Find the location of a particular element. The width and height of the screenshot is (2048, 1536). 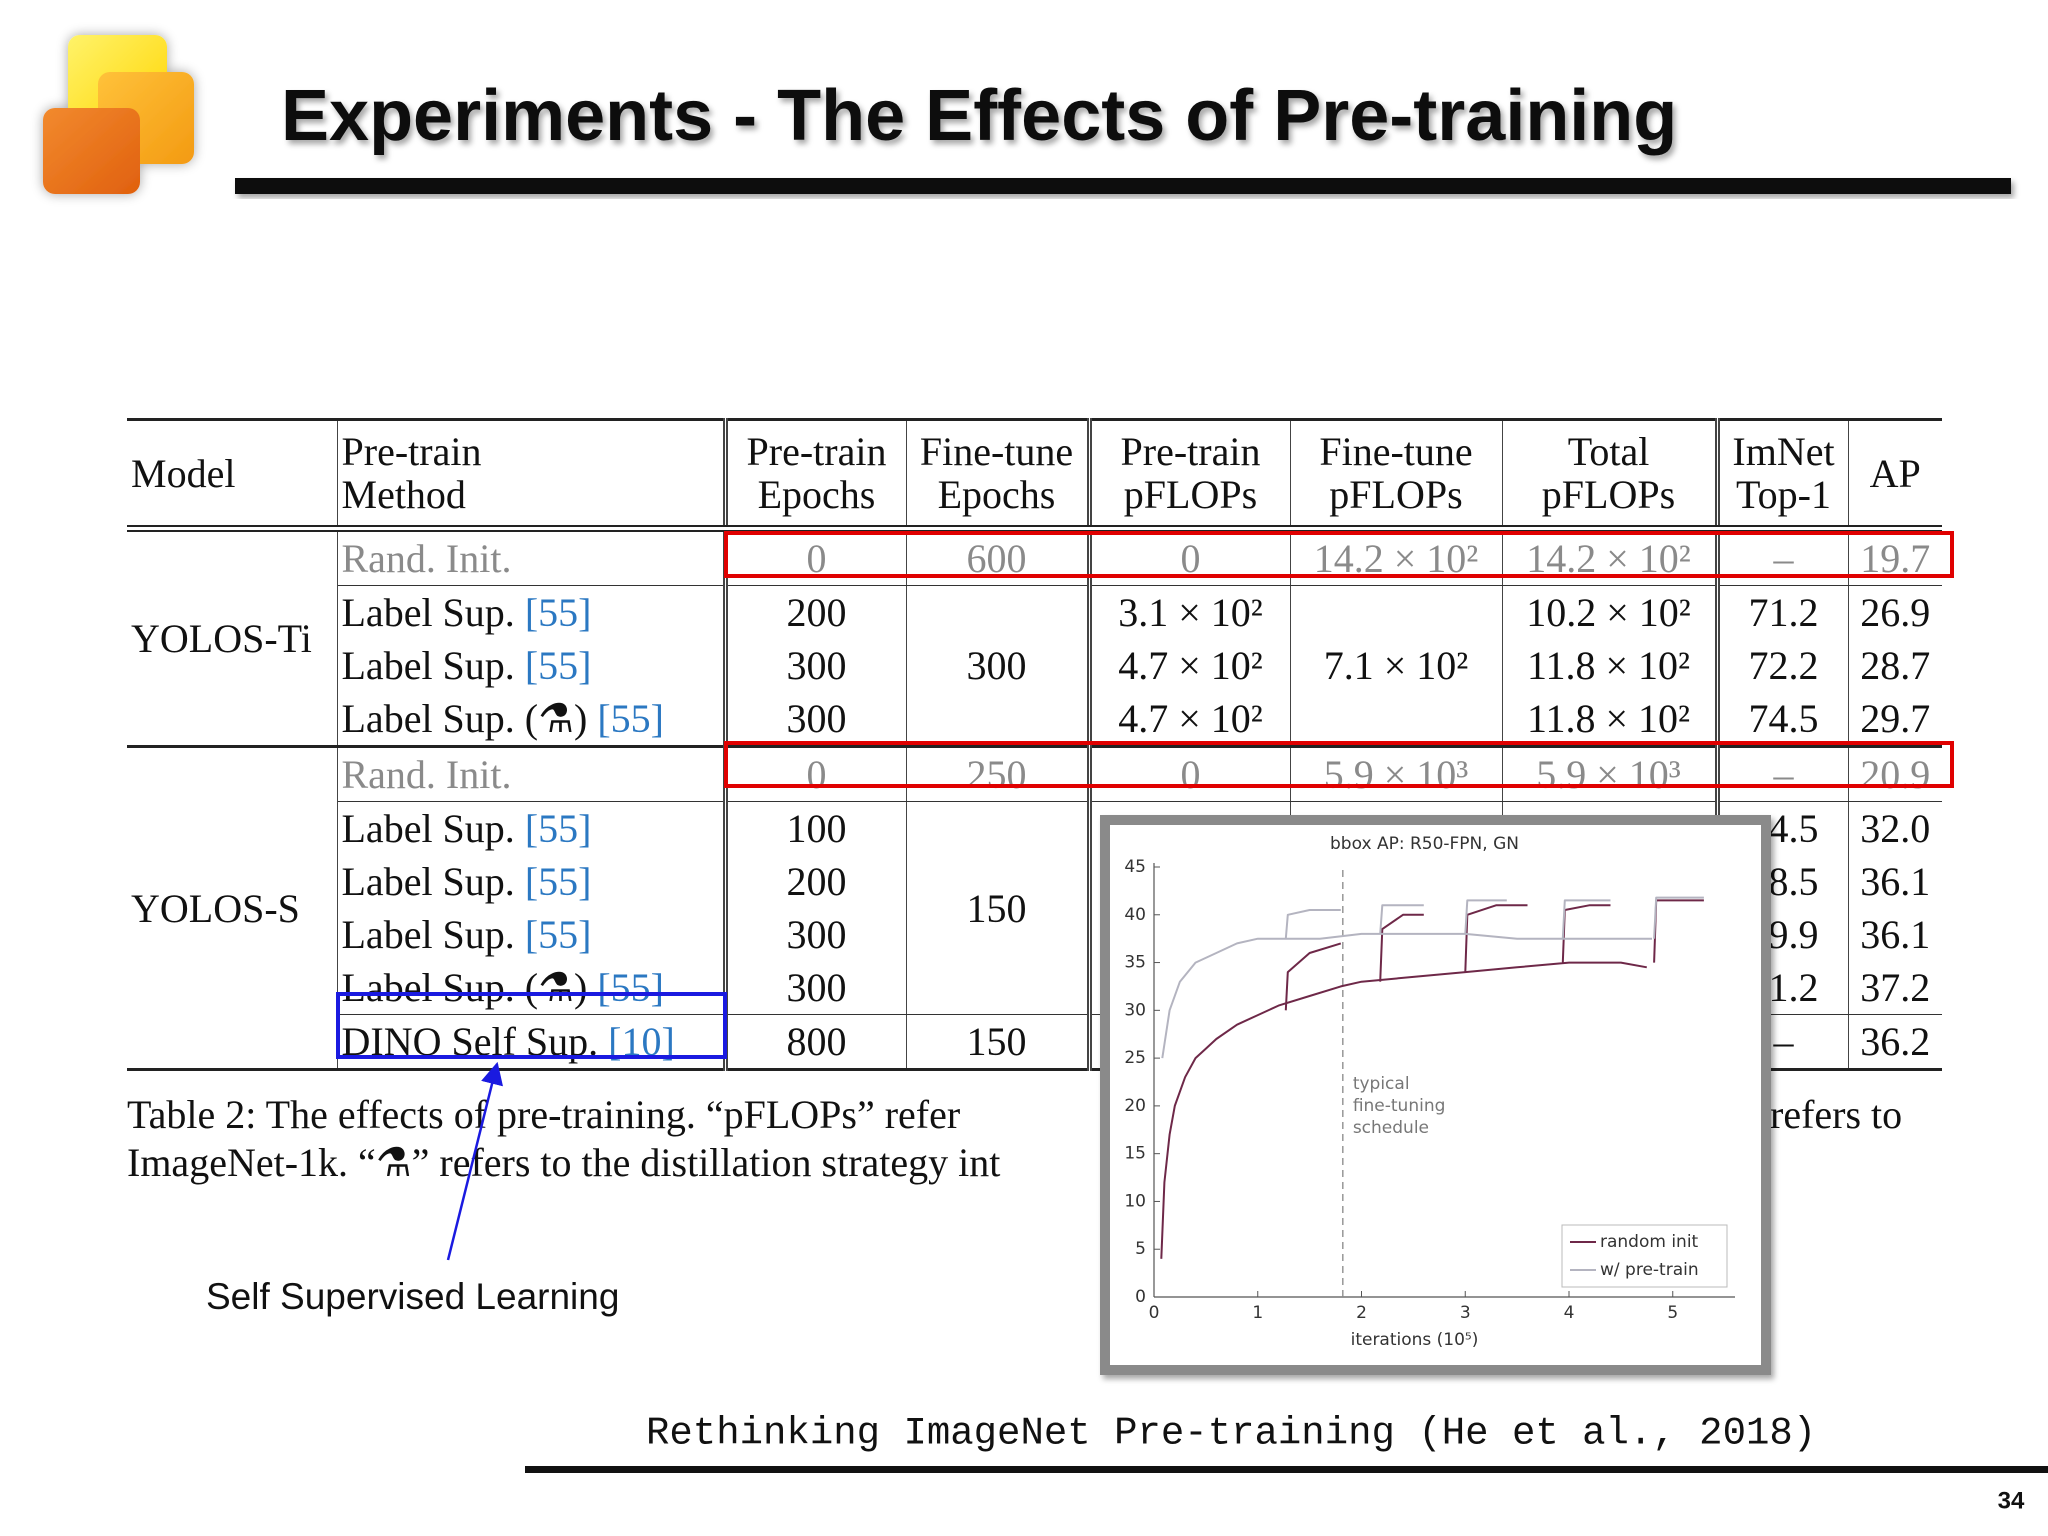

y-tick-label: 10 is located at coordinates (1135, 1201).